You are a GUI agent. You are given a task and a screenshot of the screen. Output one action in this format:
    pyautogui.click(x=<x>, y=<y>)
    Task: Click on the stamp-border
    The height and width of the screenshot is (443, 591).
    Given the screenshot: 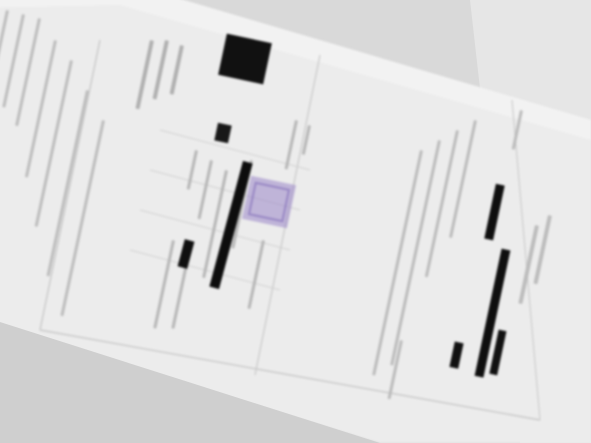 What is the action you would take?
    pyautogui.click(x=269, y=202)
    